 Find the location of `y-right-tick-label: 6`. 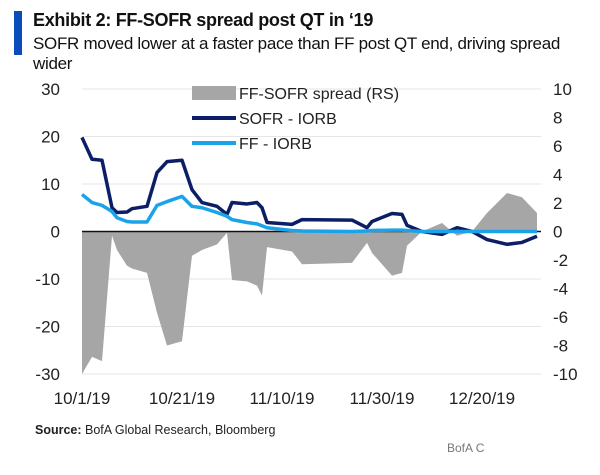

y-right-tick-label: 6 is located at coordinates (557, 146).